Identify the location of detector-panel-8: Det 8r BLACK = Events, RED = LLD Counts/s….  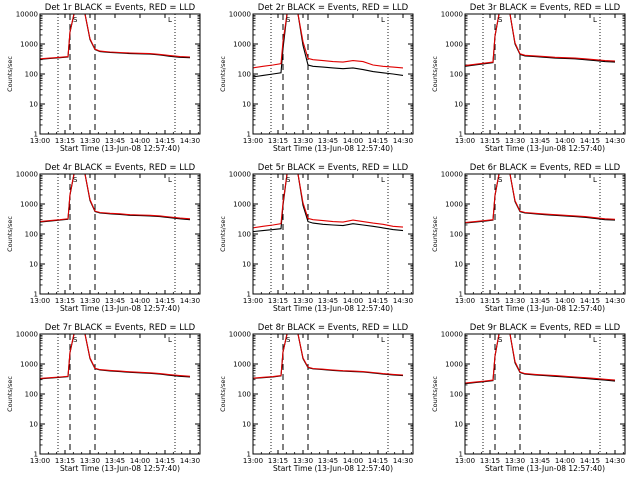
(316, 398).